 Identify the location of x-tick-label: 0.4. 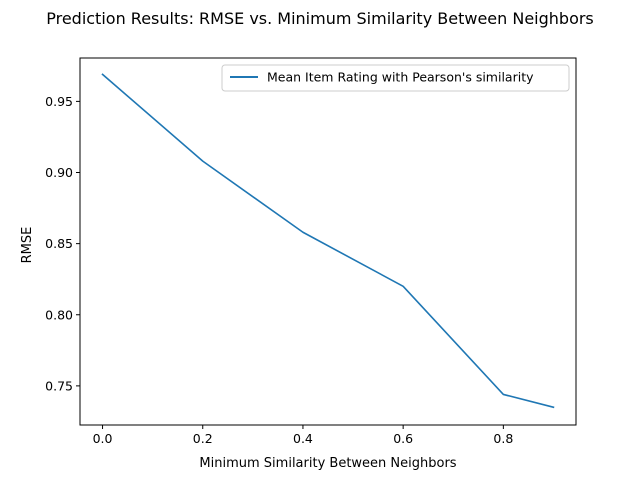
(303, 438).